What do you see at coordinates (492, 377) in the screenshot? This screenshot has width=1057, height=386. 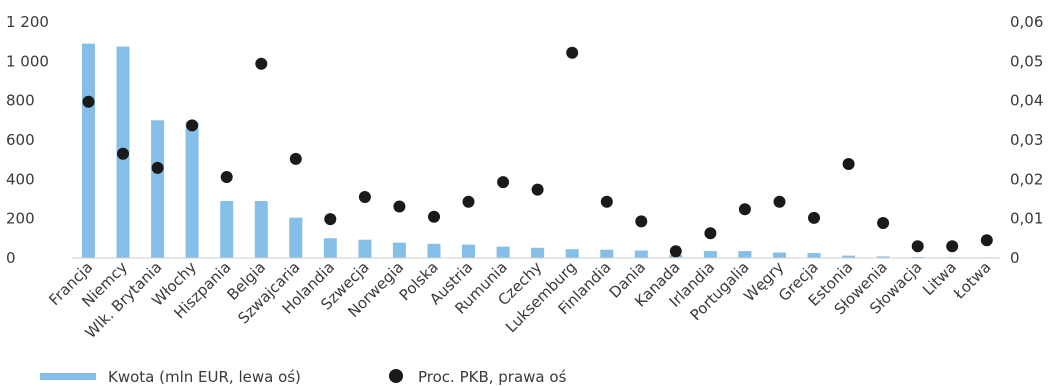 I see `legend-dot-label: Proc. PKB, prawa oś` at bounding box center [492, 377].